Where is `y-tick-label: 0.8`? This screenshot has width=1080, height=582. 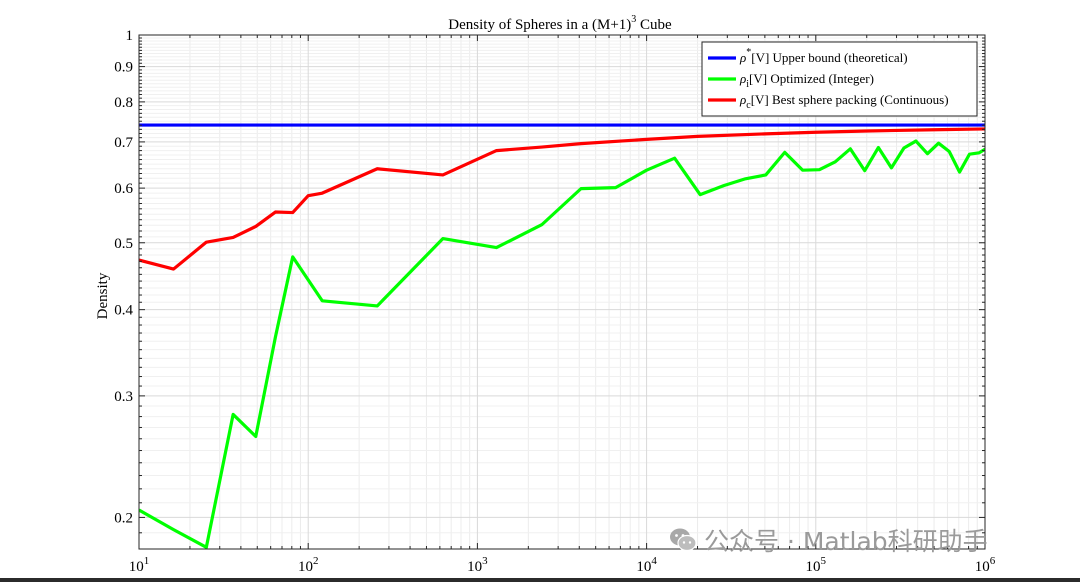
y-tick-label: 0.8 is located at coordinates (123, 103).